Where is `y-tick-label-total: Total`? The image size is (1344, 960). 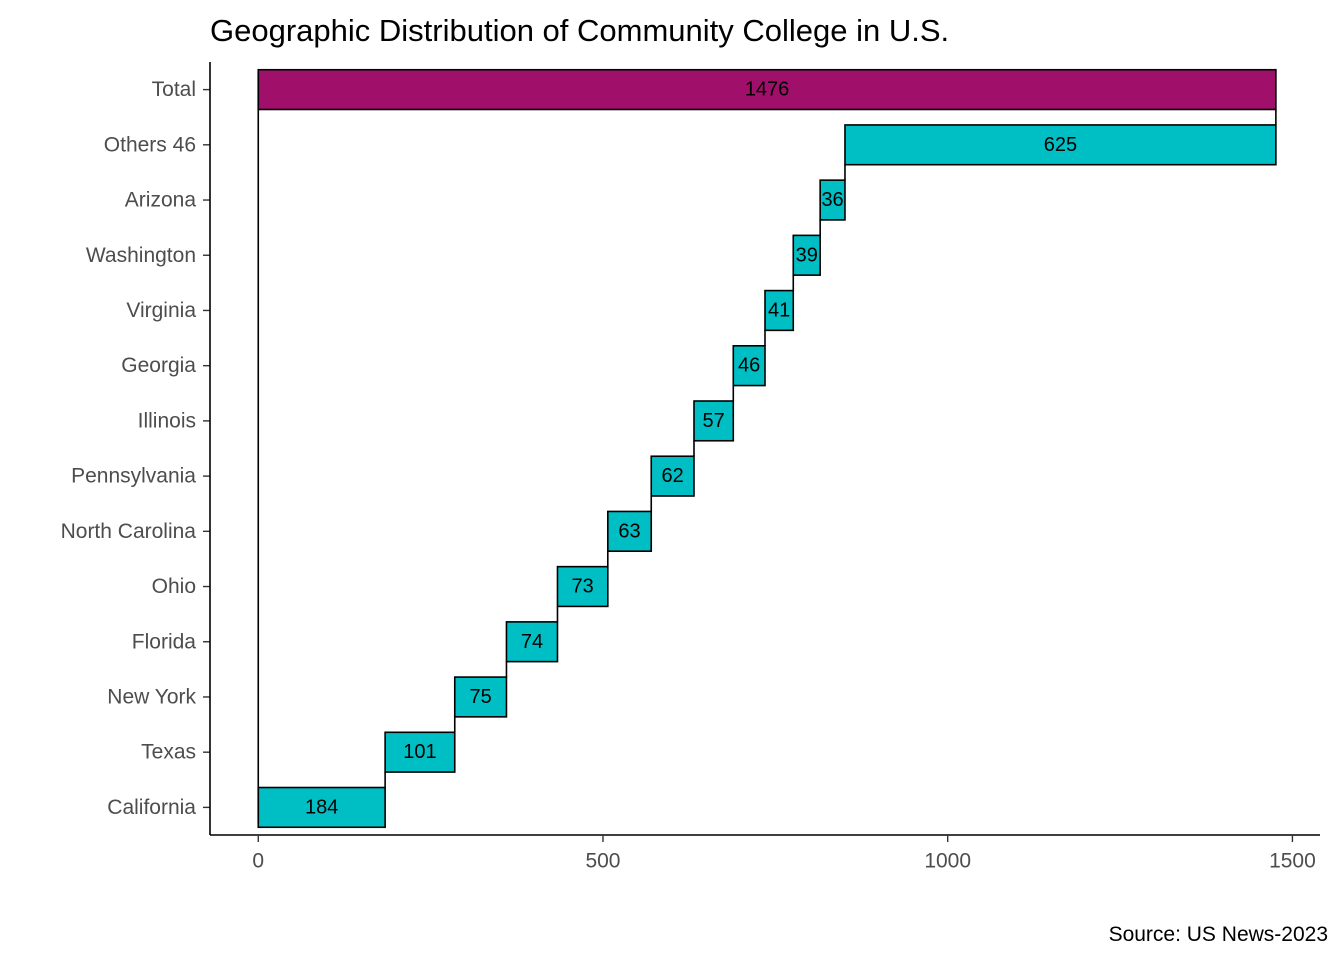
y-tick-label-total: Total is located at coordinates (174, 89).